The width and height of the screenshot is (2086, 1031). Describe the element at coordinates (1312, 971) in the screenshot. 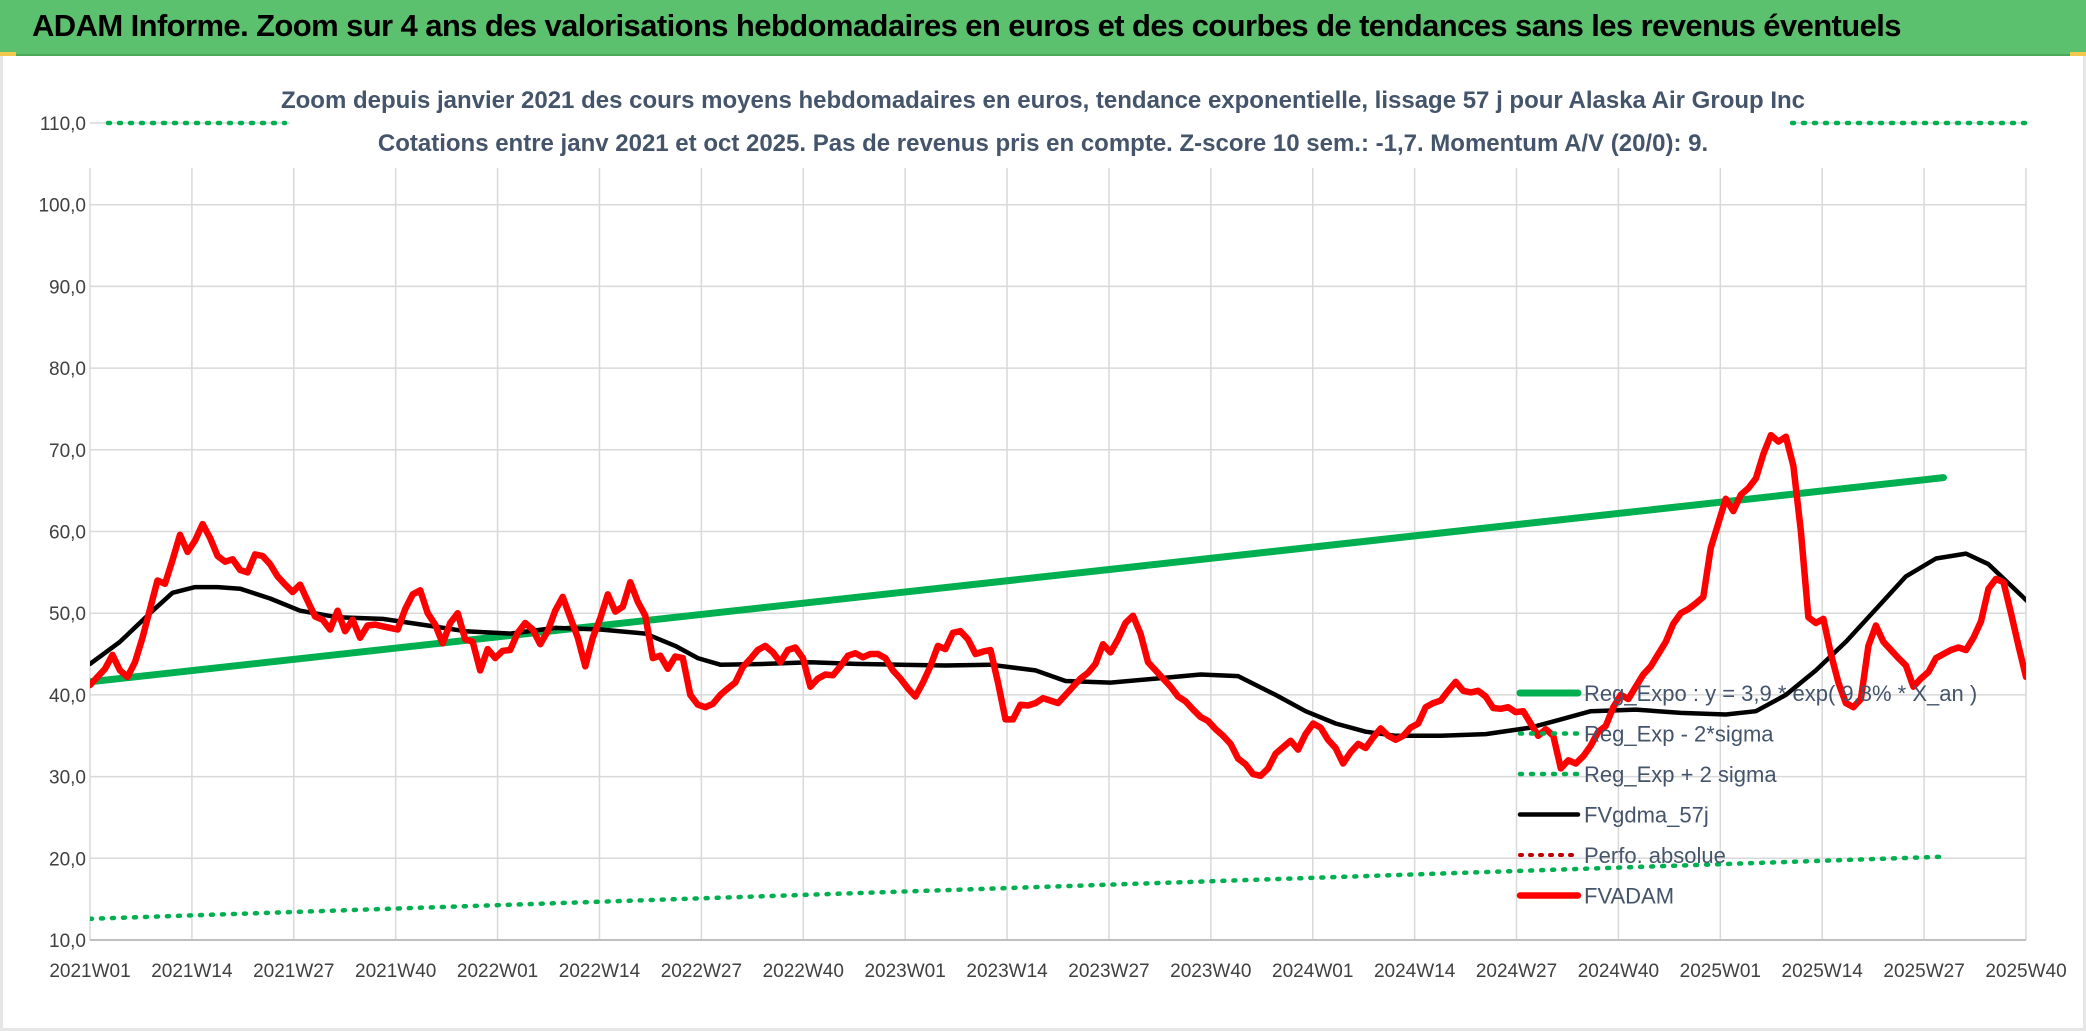

I see `x-tick-label: 2024W01` at that location.